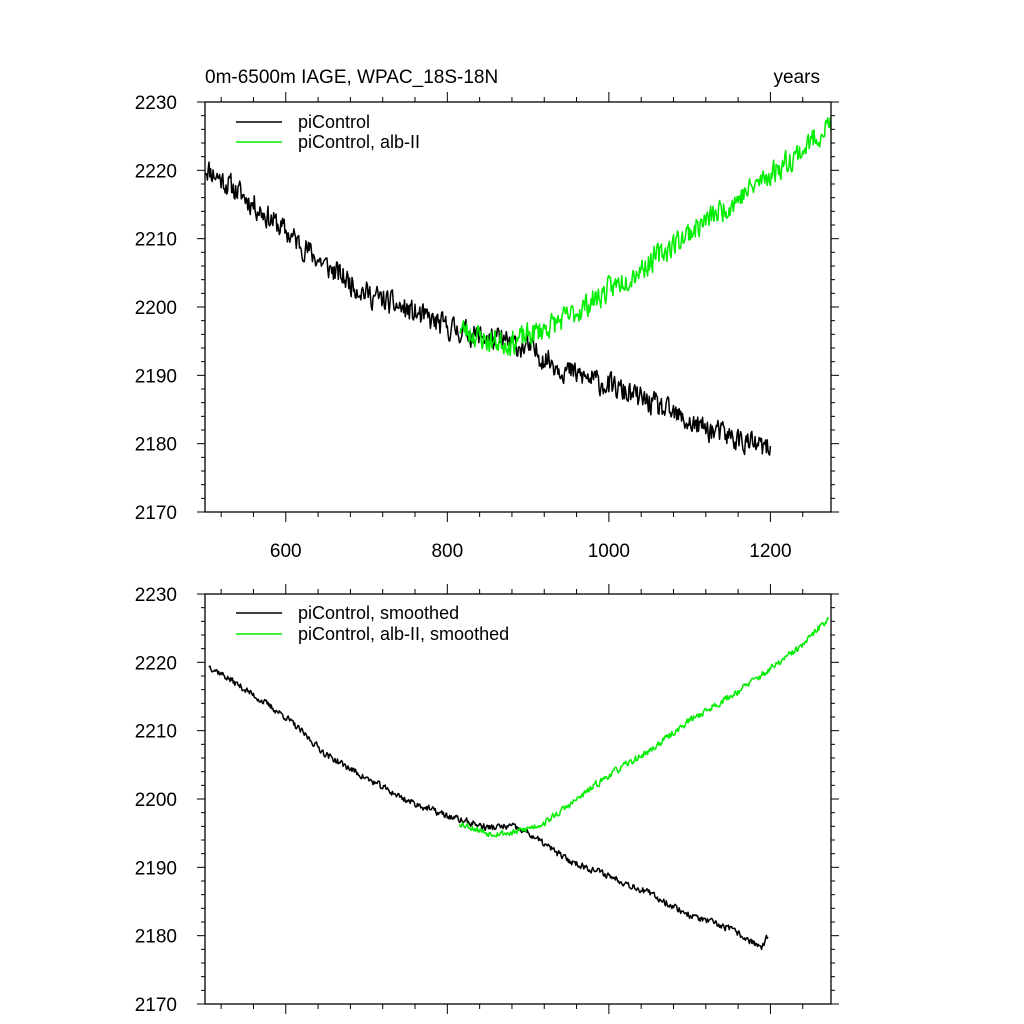 This screenshot has width=1024, height=1024. Describe the element at coordinates (770, 551) in the screenshot. I see `x-tick-label: 1200` at that location.